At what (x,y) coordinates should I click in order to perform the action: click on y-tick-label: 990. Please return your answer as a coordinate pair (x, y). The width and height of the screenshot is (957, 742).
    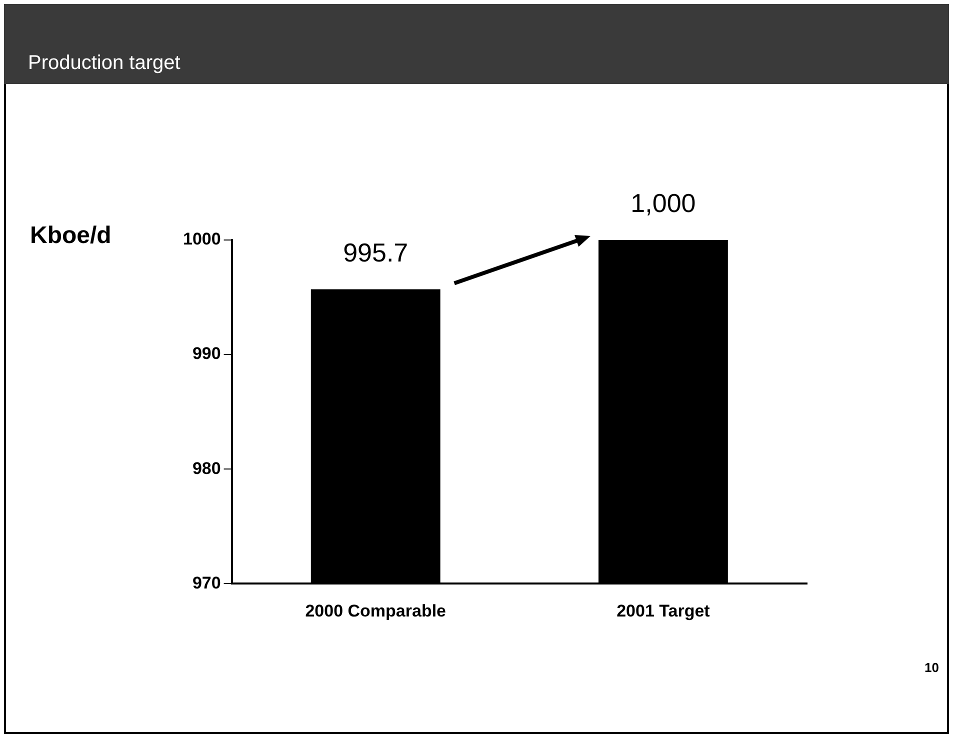
    Looking at the image, I should click on (206, 354).